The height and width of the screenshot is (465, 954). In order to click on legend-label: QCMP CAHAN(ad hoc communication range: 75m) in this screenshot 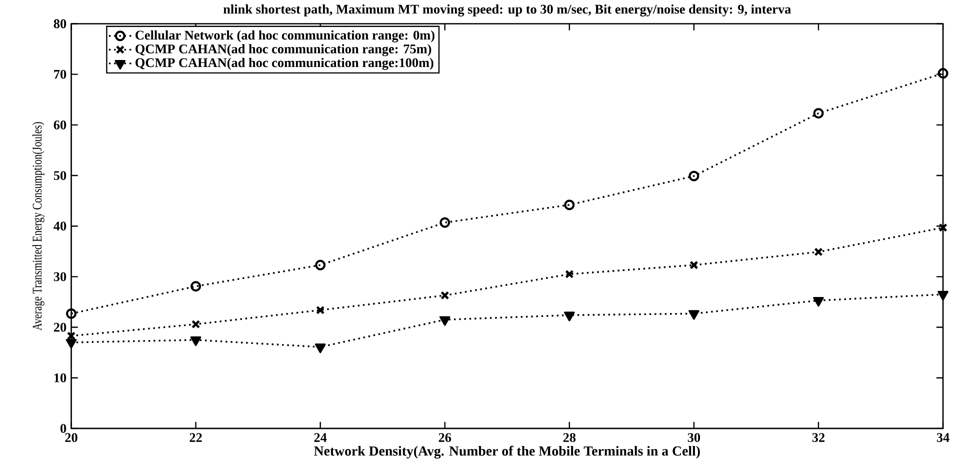, I will do `click(284, 50)`.